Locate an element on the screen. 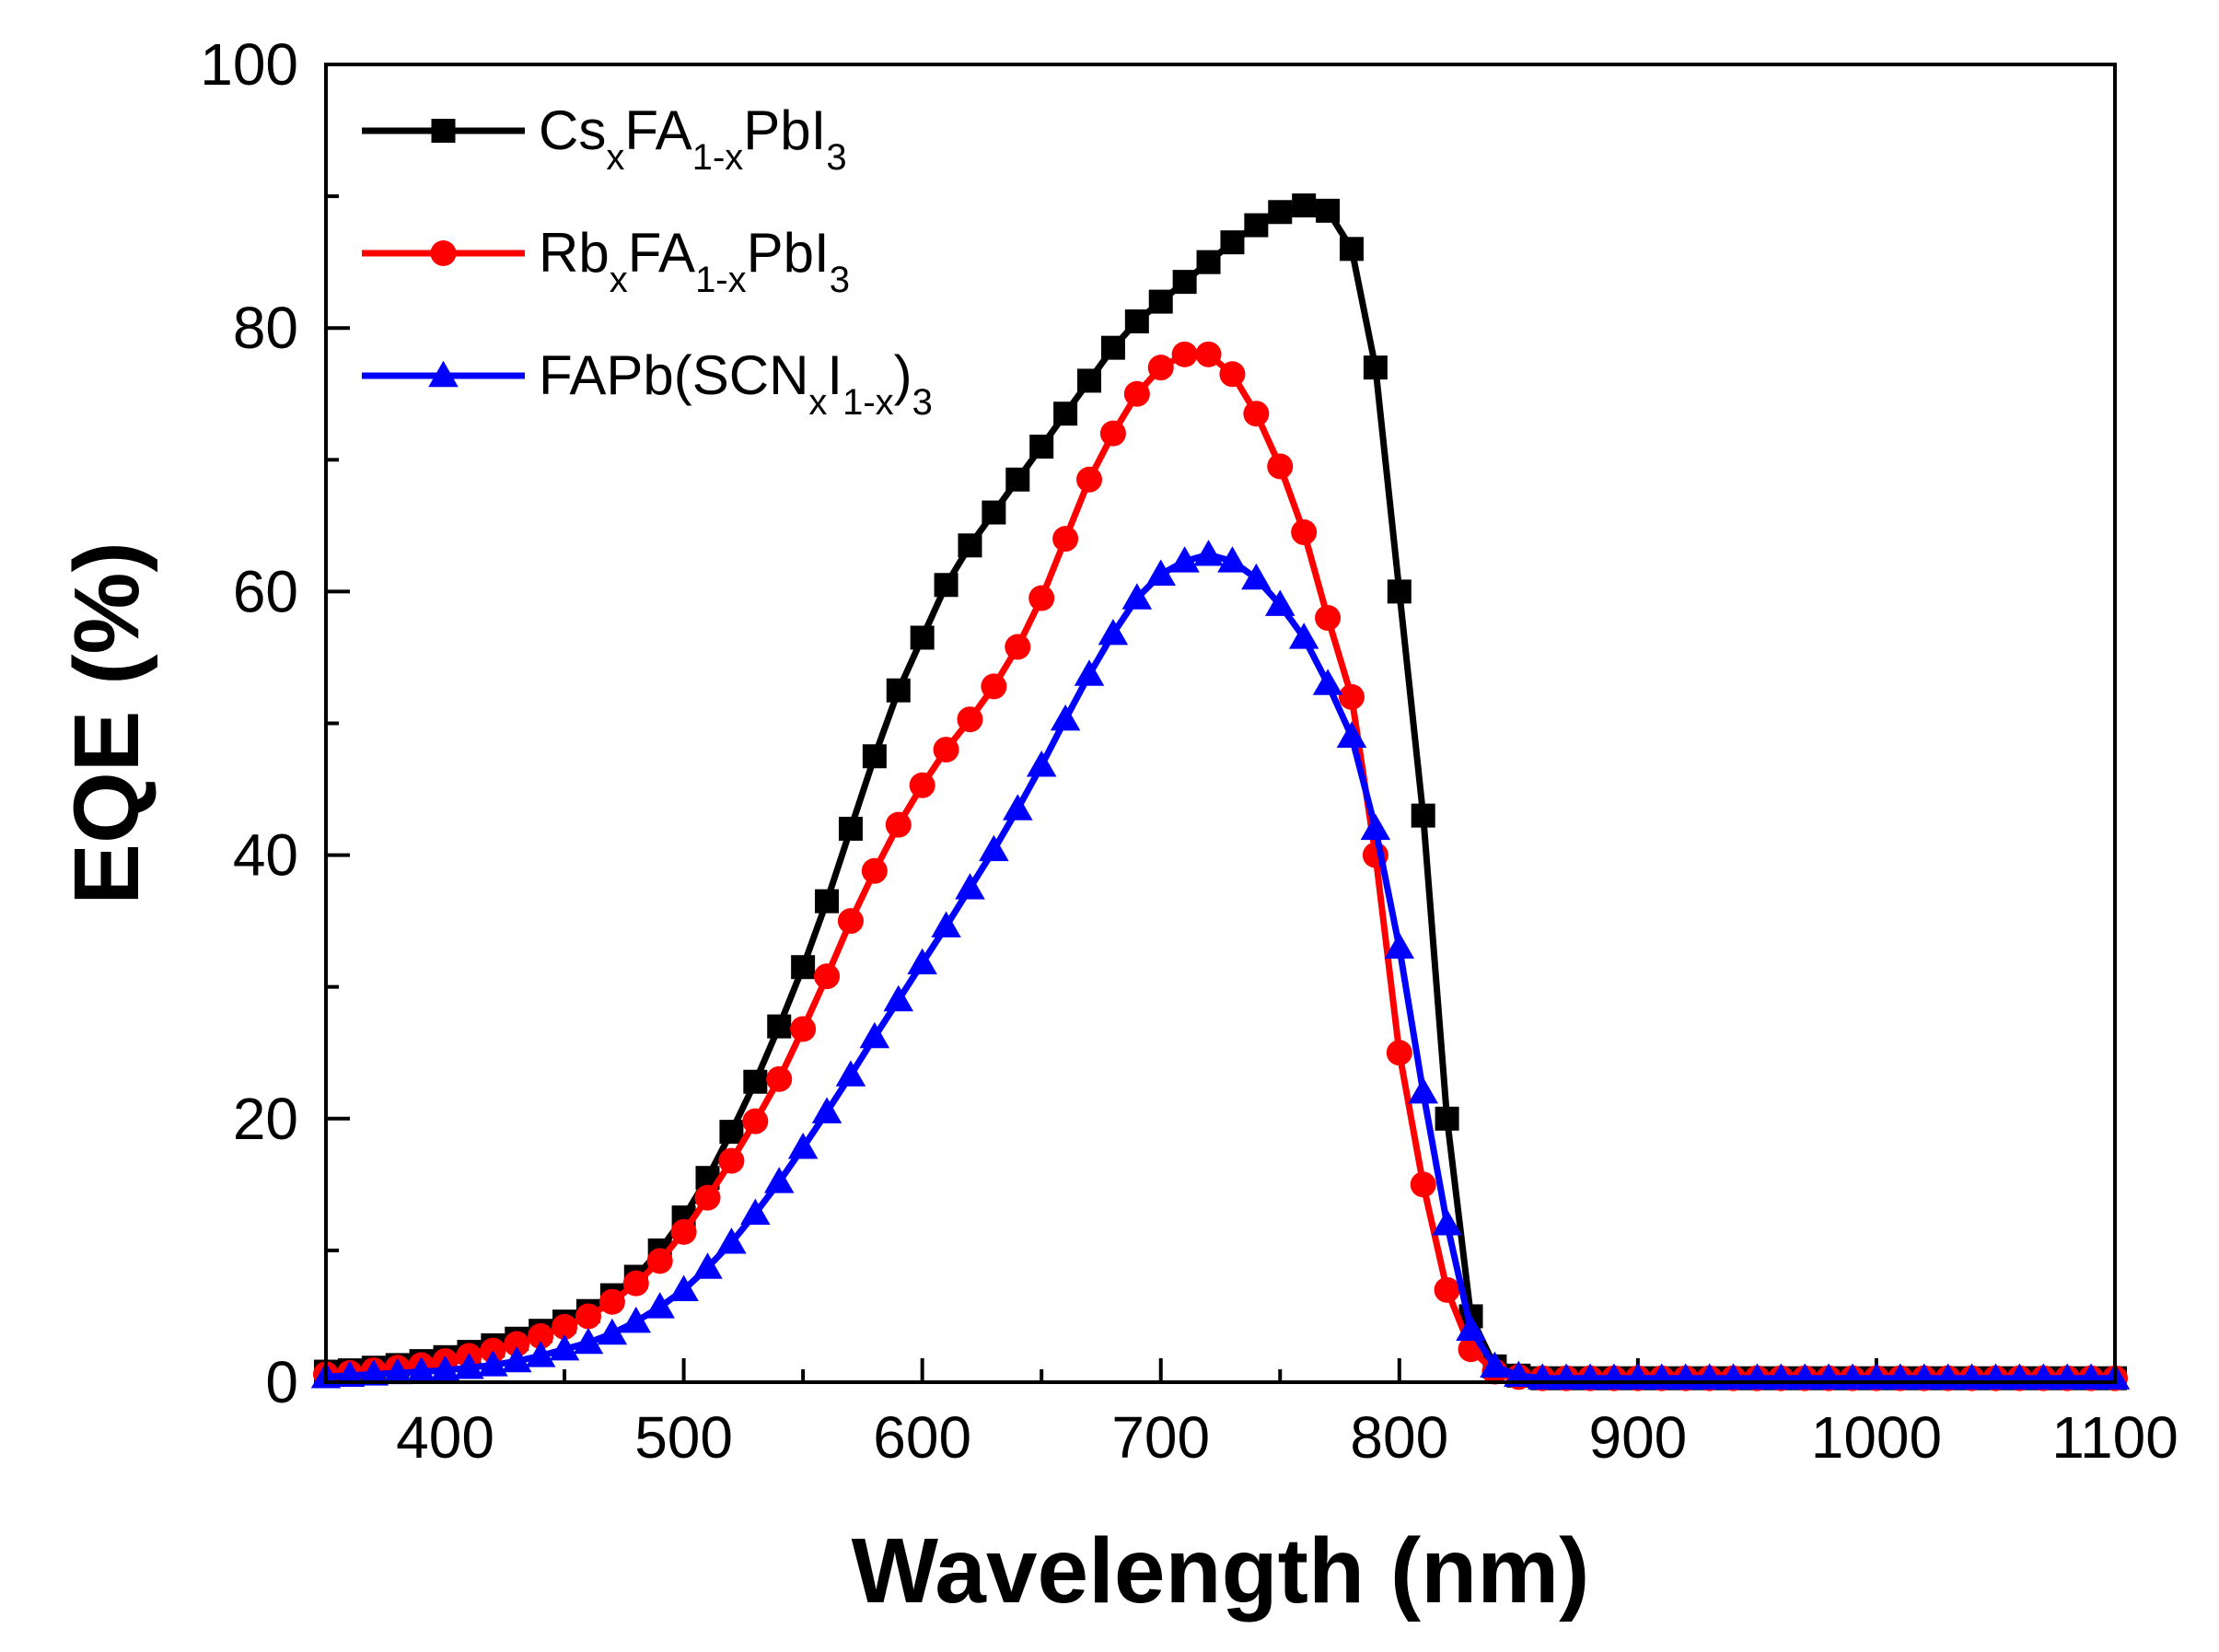 This screenshot has width=2219, height=1652. legend: CsxFA1-xPbI3 RbxFA1-xPbI3 FAPb(SCNxI1-x)3 is located at coordinates (647, 261).